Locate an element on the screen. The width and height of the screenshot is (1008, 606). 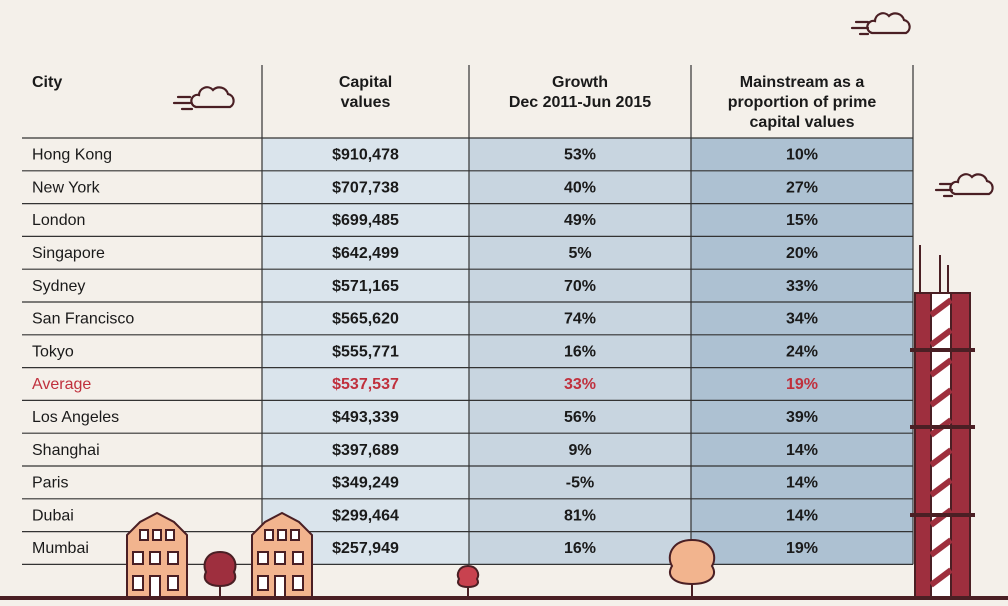
value-cell: 27% is located at coordinates (802, 187).